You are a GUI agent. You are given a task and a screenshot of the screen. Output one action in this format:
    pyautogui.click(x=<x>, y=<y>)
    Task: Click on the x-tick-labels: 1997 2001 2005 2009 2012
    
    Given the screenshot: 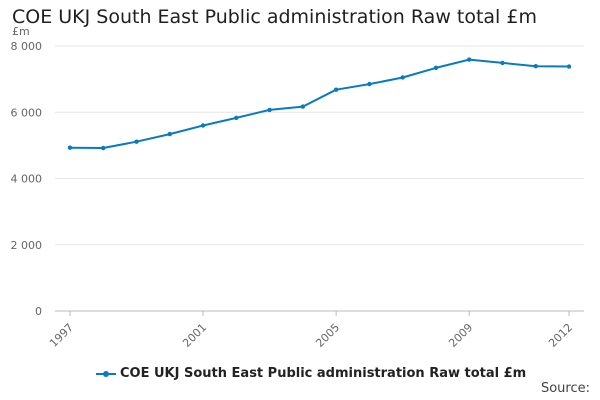 What is the action you would take?
    pyautogui.click(x=311, y=330)
    